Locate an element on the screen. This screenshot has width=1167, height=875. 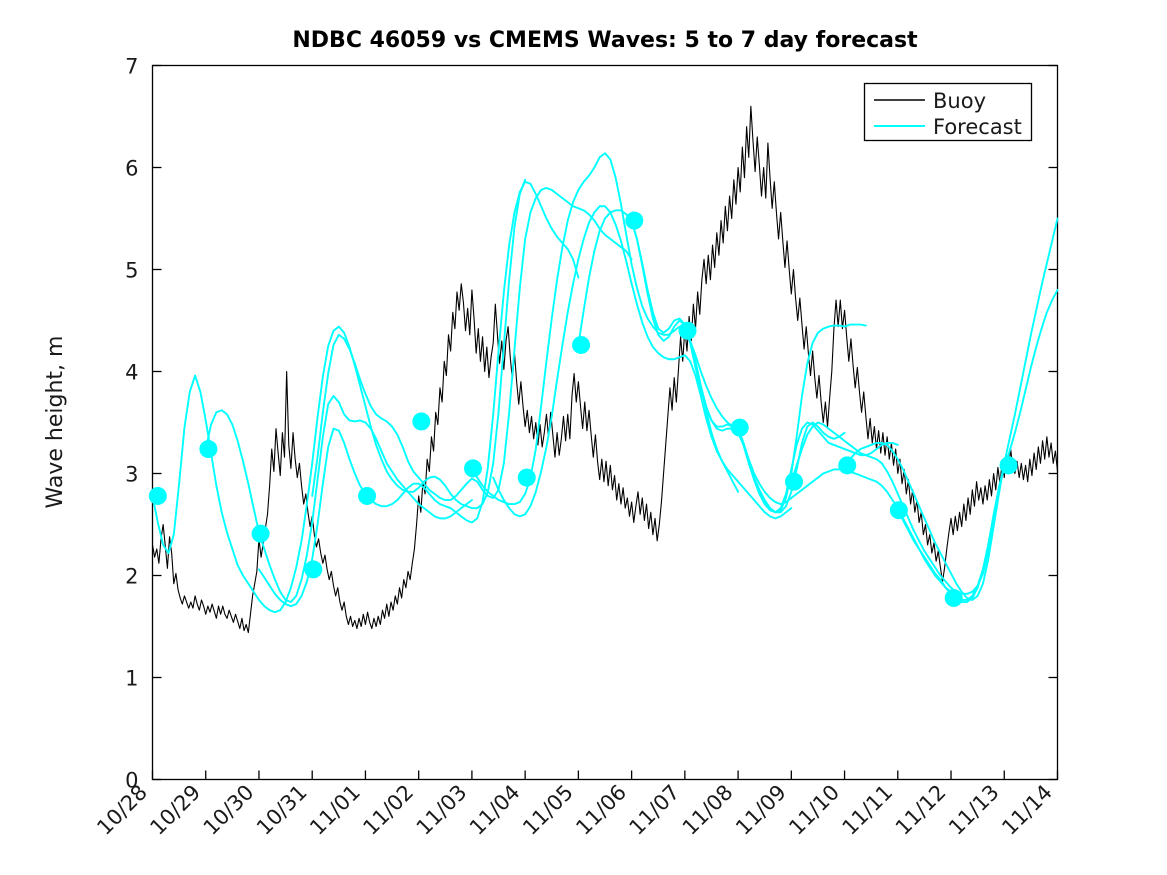
y-tick-label: 3 is located at coordinates (131, 475).